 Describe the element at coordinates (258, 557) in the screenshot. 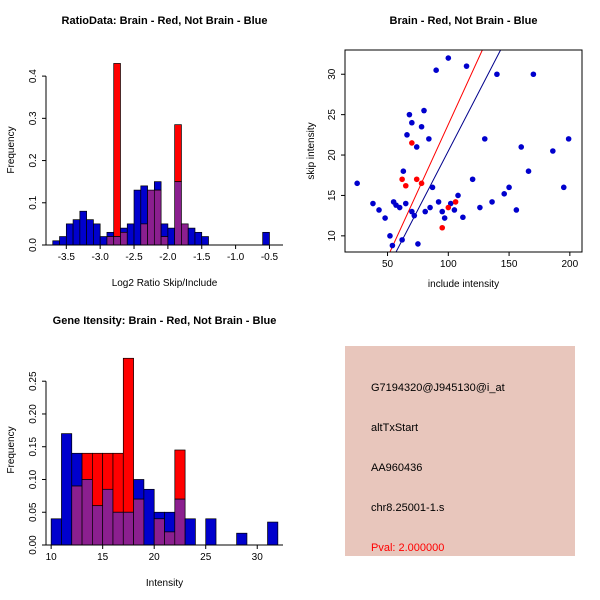

I see `x-tick-label: 30` at that location.